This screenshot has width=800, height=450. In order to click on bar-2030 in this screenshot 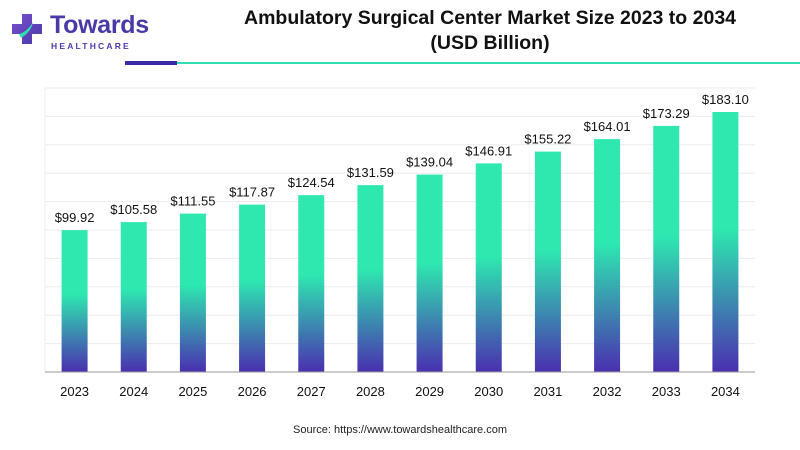, I will do `click(488, 267)`.